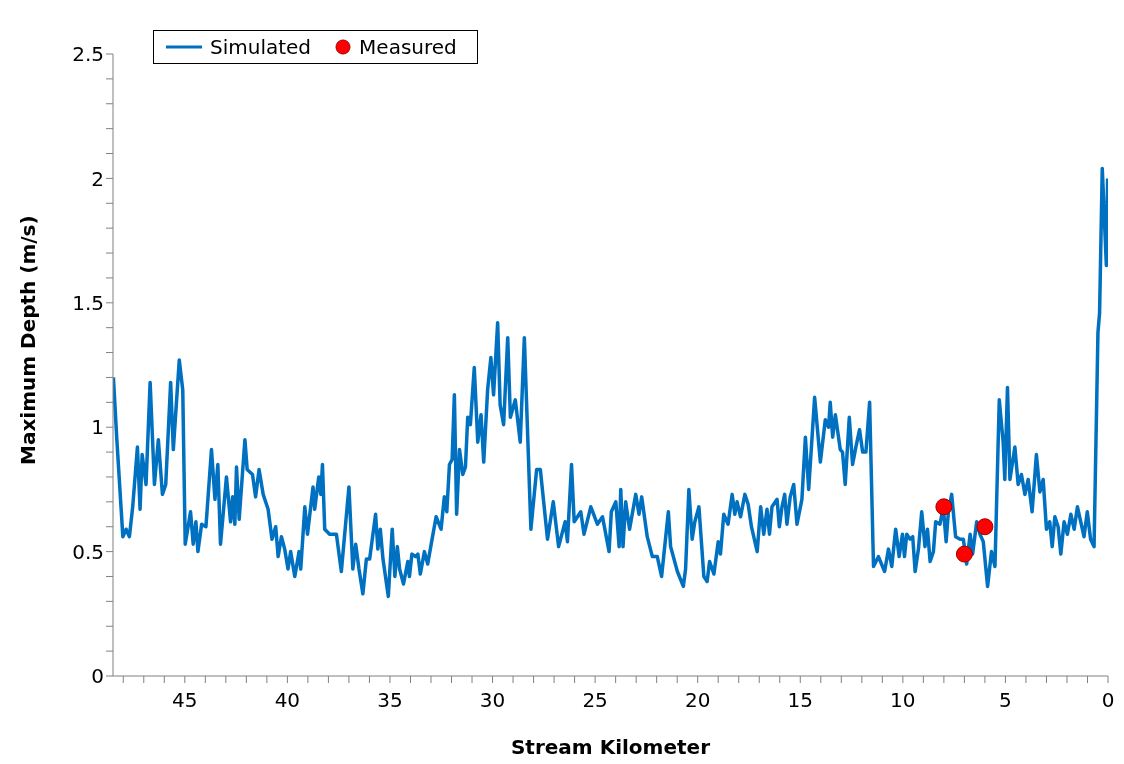 The width and height of the screenshot is (1124, 764). What do you see at coordinates (1005, 700) in the screenshot?
I see `x-tick-label: 5` at bounding box center [1005, 700].